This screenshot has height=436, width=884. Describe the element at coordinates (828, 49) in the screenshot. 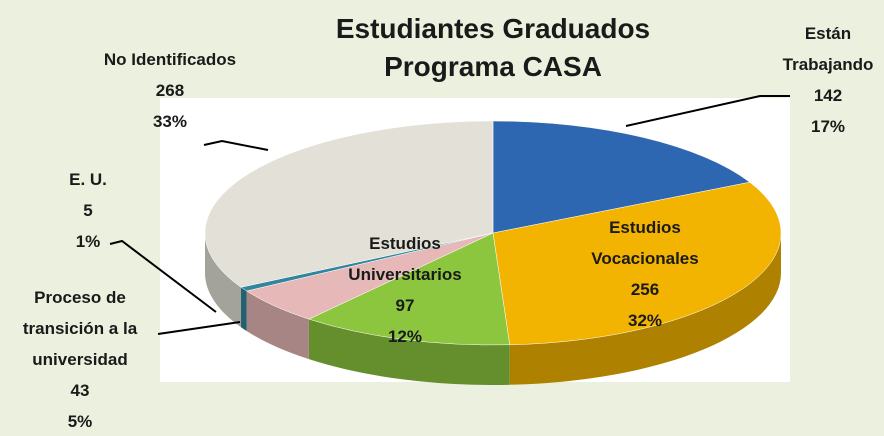

I see `slice-category: Están Trabajando` at that location.